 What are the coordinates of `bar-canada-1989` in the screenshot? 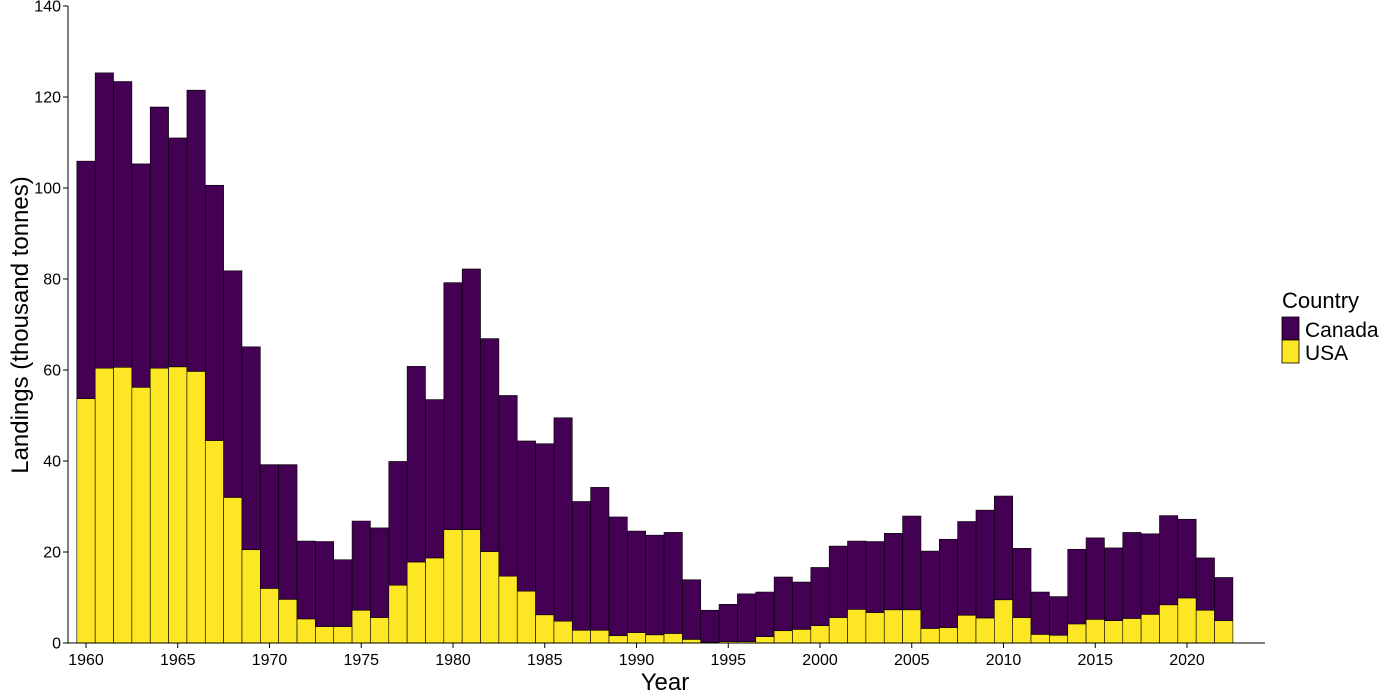 It's located at (618, 576).